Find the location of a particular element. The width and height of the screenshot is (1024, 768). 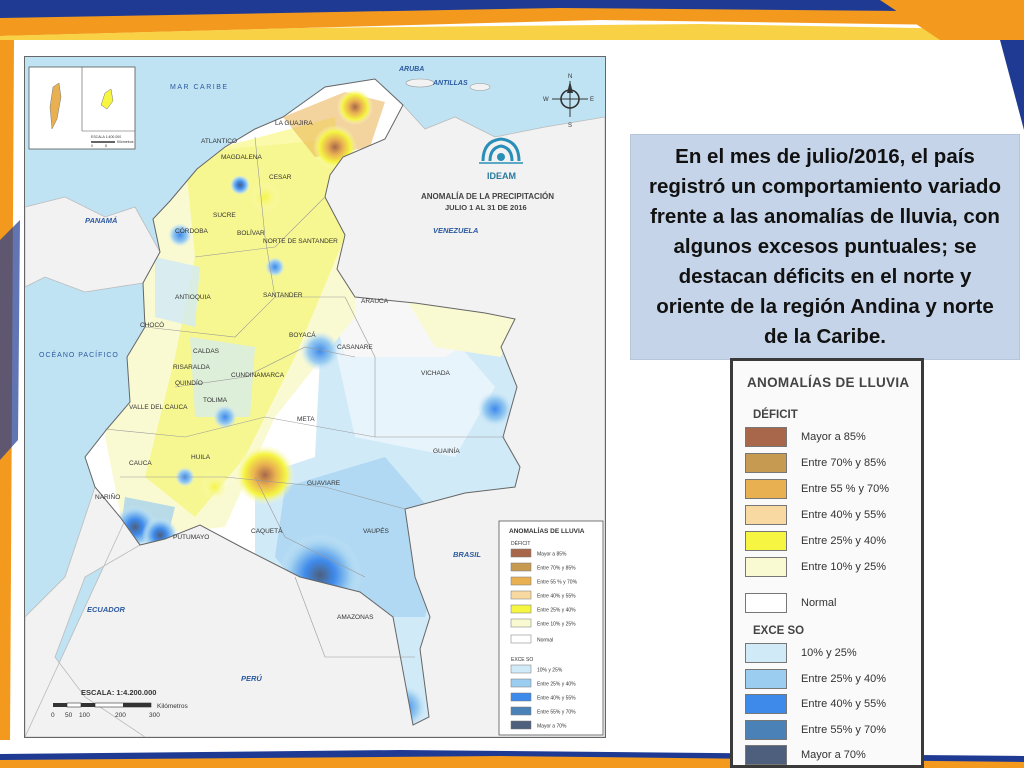

legend-title: ANOMALÍAS DE LLUVIA is located at coordinates (828, 382).